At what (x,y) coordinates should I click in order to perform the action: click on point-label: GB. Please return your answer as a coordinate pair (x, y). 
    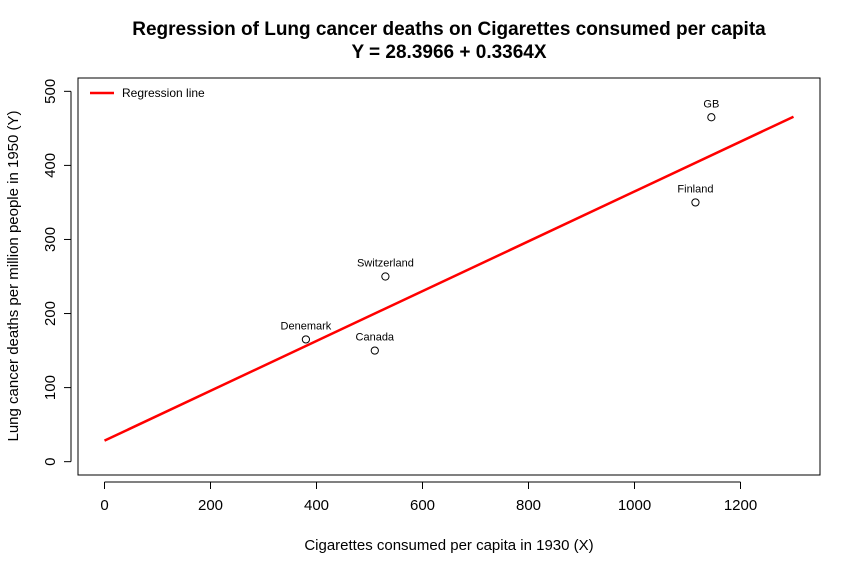
    Looking at the image, I should click on (711, 104).